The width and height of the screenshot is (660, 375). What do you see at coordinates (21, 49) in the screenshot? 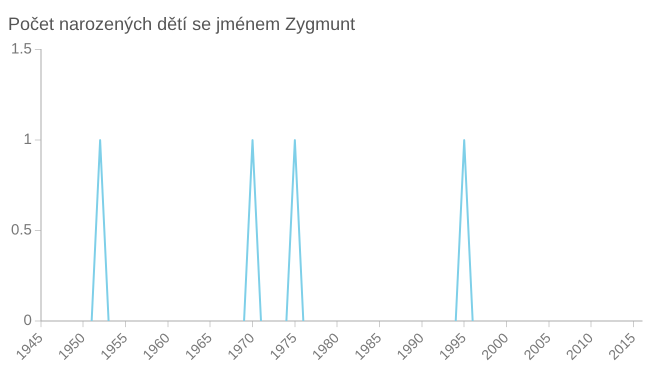
I see `y-tick-label: 1.5` at bounding box center [21, 49].